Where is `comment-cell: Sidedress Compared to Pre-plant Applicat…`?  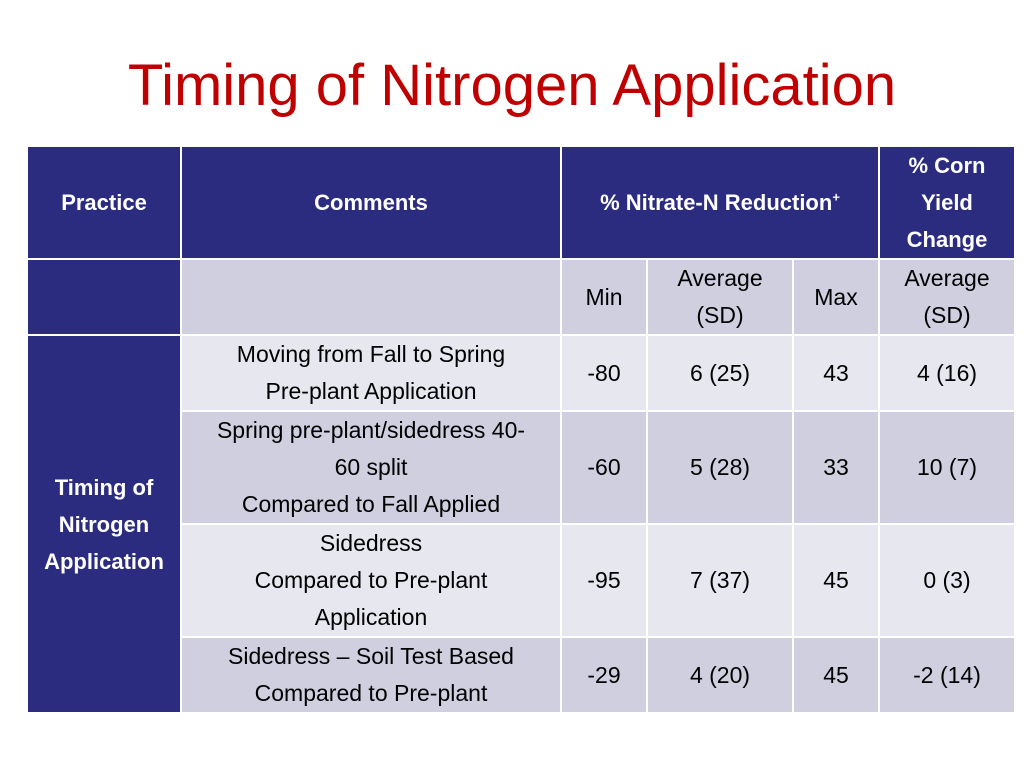 comment-cell: Sidedress Compared to Pre-plant Applicat… is located at coordinates (371, 580).